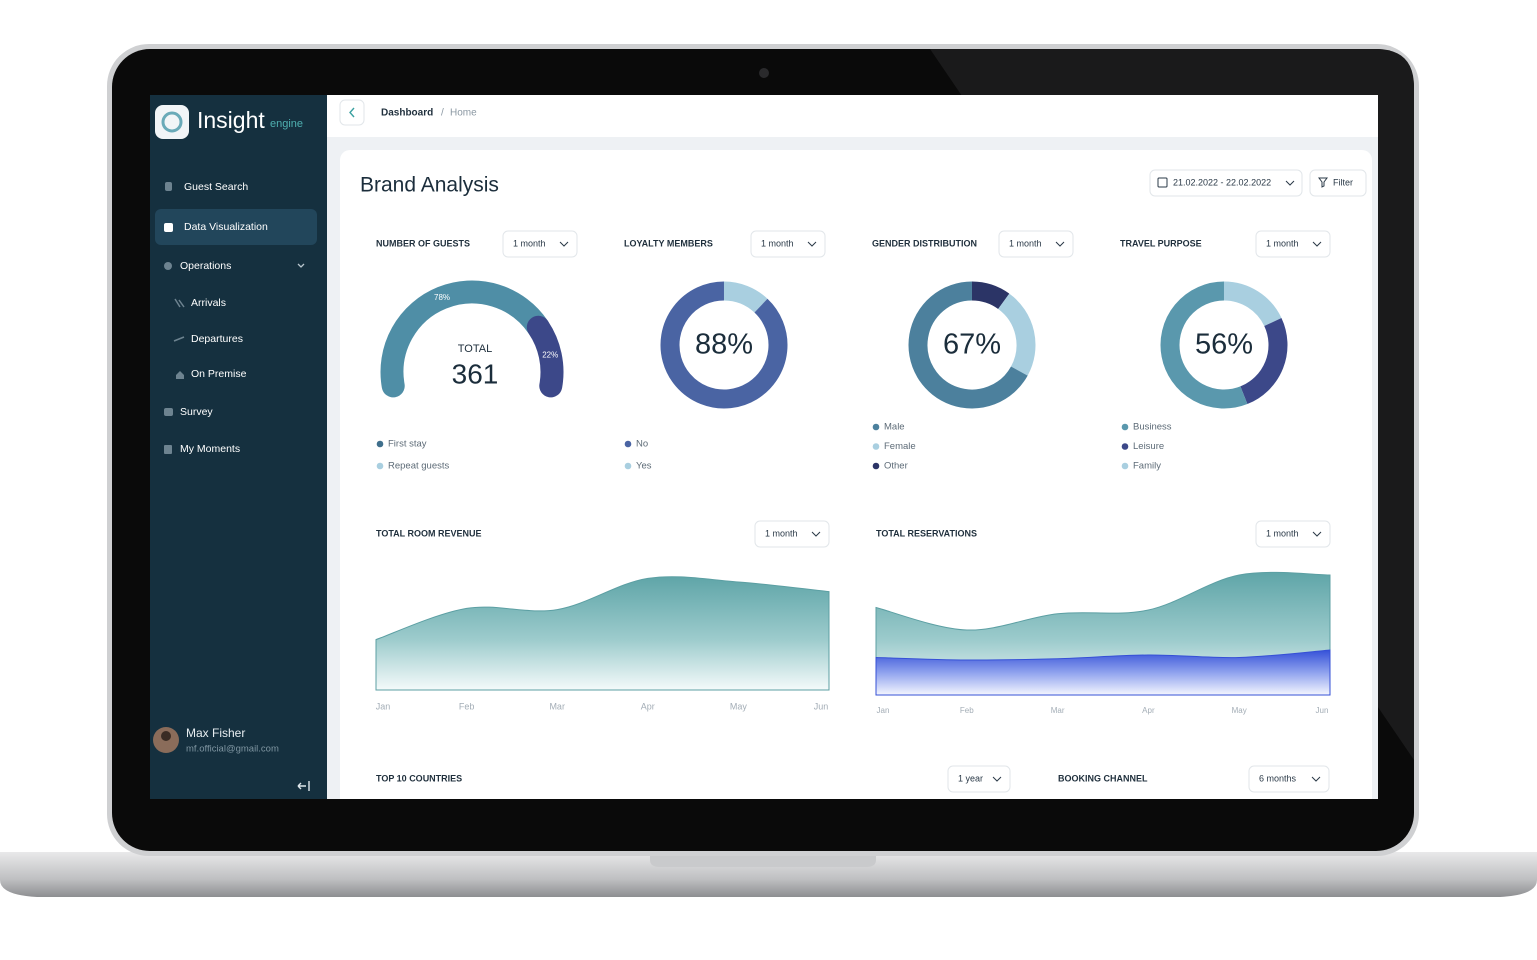  Describe the element at coordinates (1343, 182) in the screenshot. I see `filter-label: Filter` at that location.